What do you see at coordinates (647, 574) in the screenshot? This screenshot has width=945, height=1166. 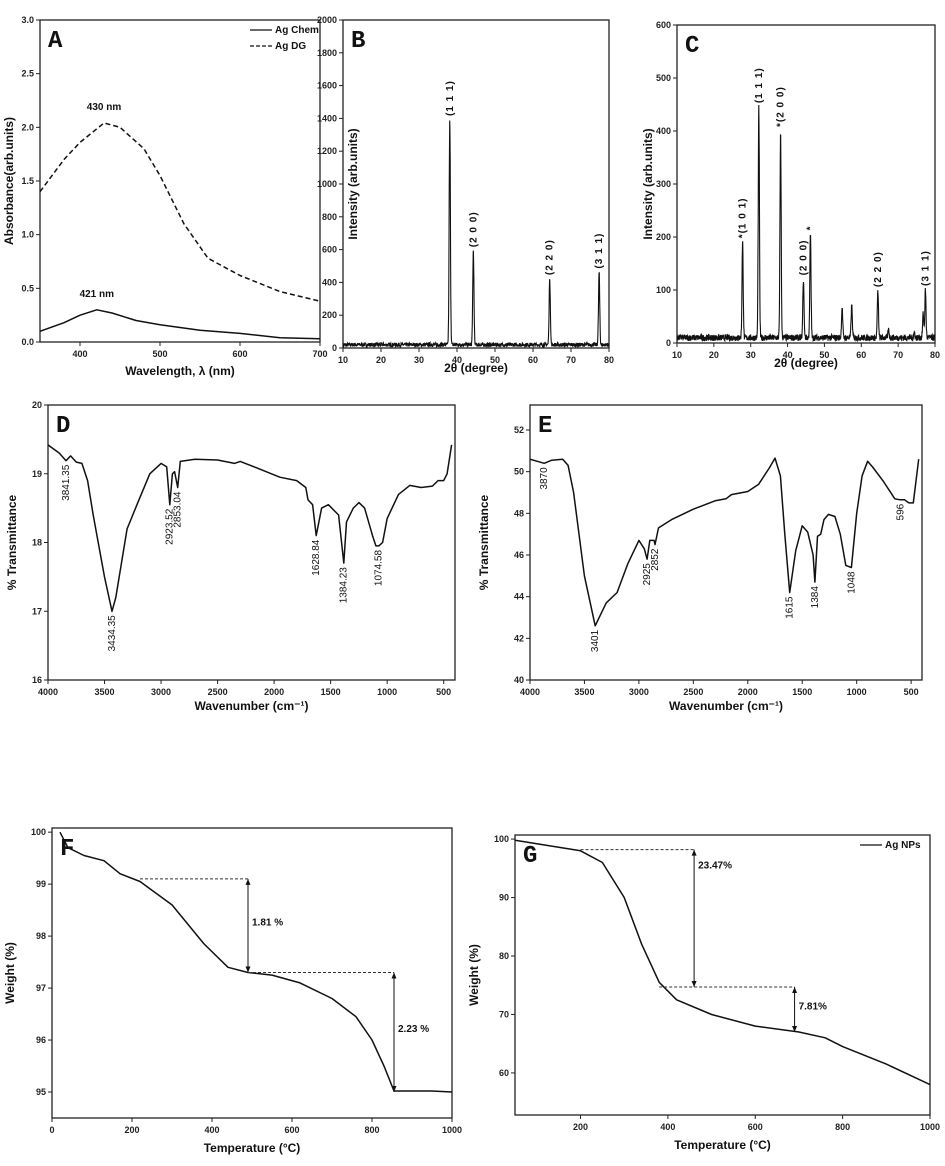 I see `peak-label: 2925` at bounding box center [647, 574].